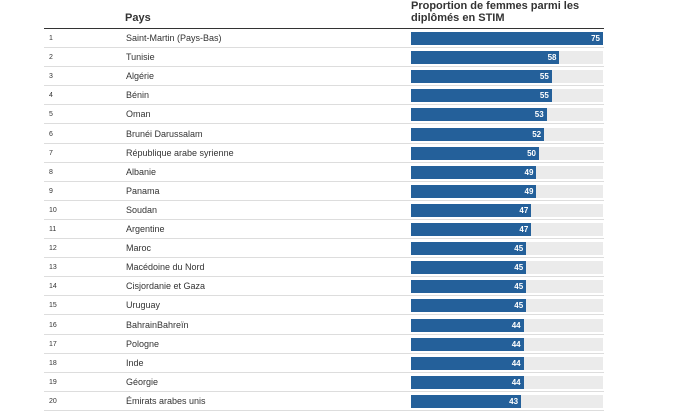  Describe the element at coordinates (544, 96) in the screenshot. I see `bar-value-label: 55` at that location.